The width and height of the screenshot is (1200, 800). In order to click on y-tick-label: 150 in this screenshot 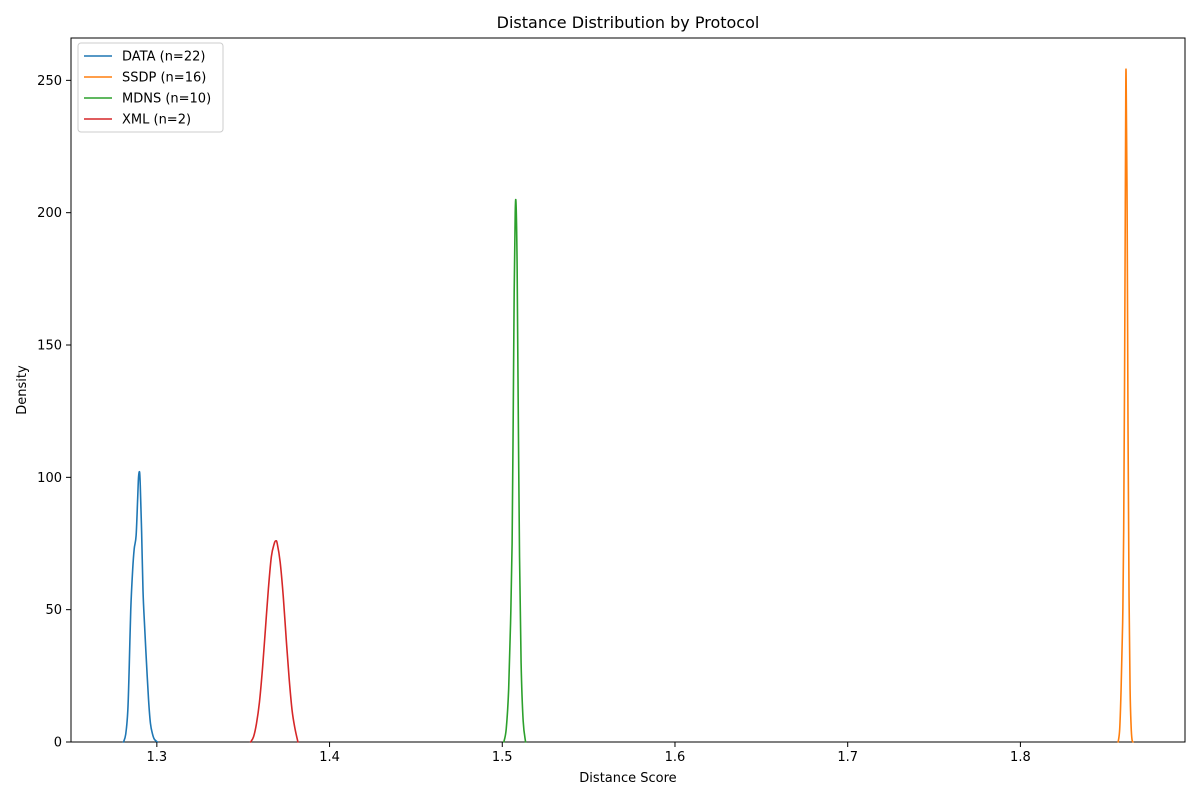, I will do `click(49, 346)`.